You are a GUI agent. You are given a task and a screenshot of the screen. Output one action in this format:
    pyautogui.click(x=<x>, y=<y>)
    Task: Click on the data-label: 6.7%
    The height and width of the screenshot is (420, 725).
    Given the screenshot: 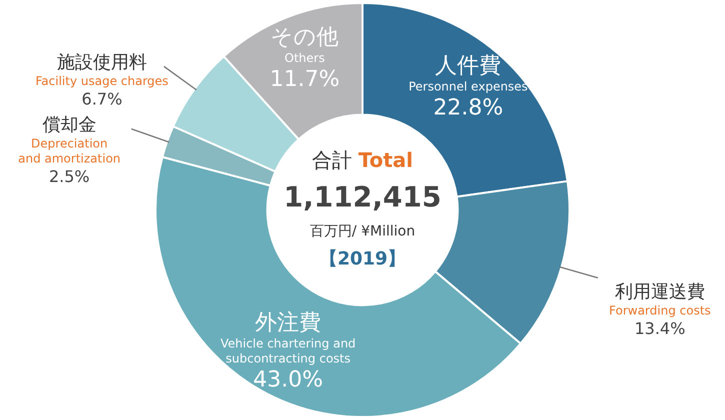 What is the action you would take?
    pyautogui.click(x=102, y=99)
    